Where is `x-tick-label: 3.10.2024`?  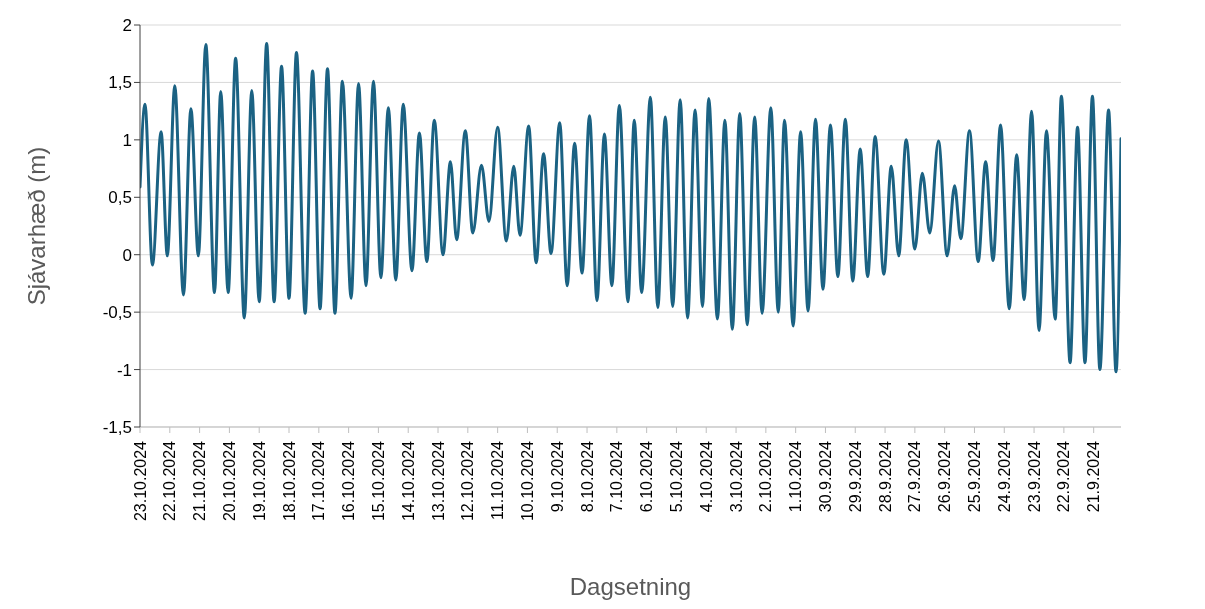 x-tick-label: 3.10.2024 is located at coordinates (736, 476).